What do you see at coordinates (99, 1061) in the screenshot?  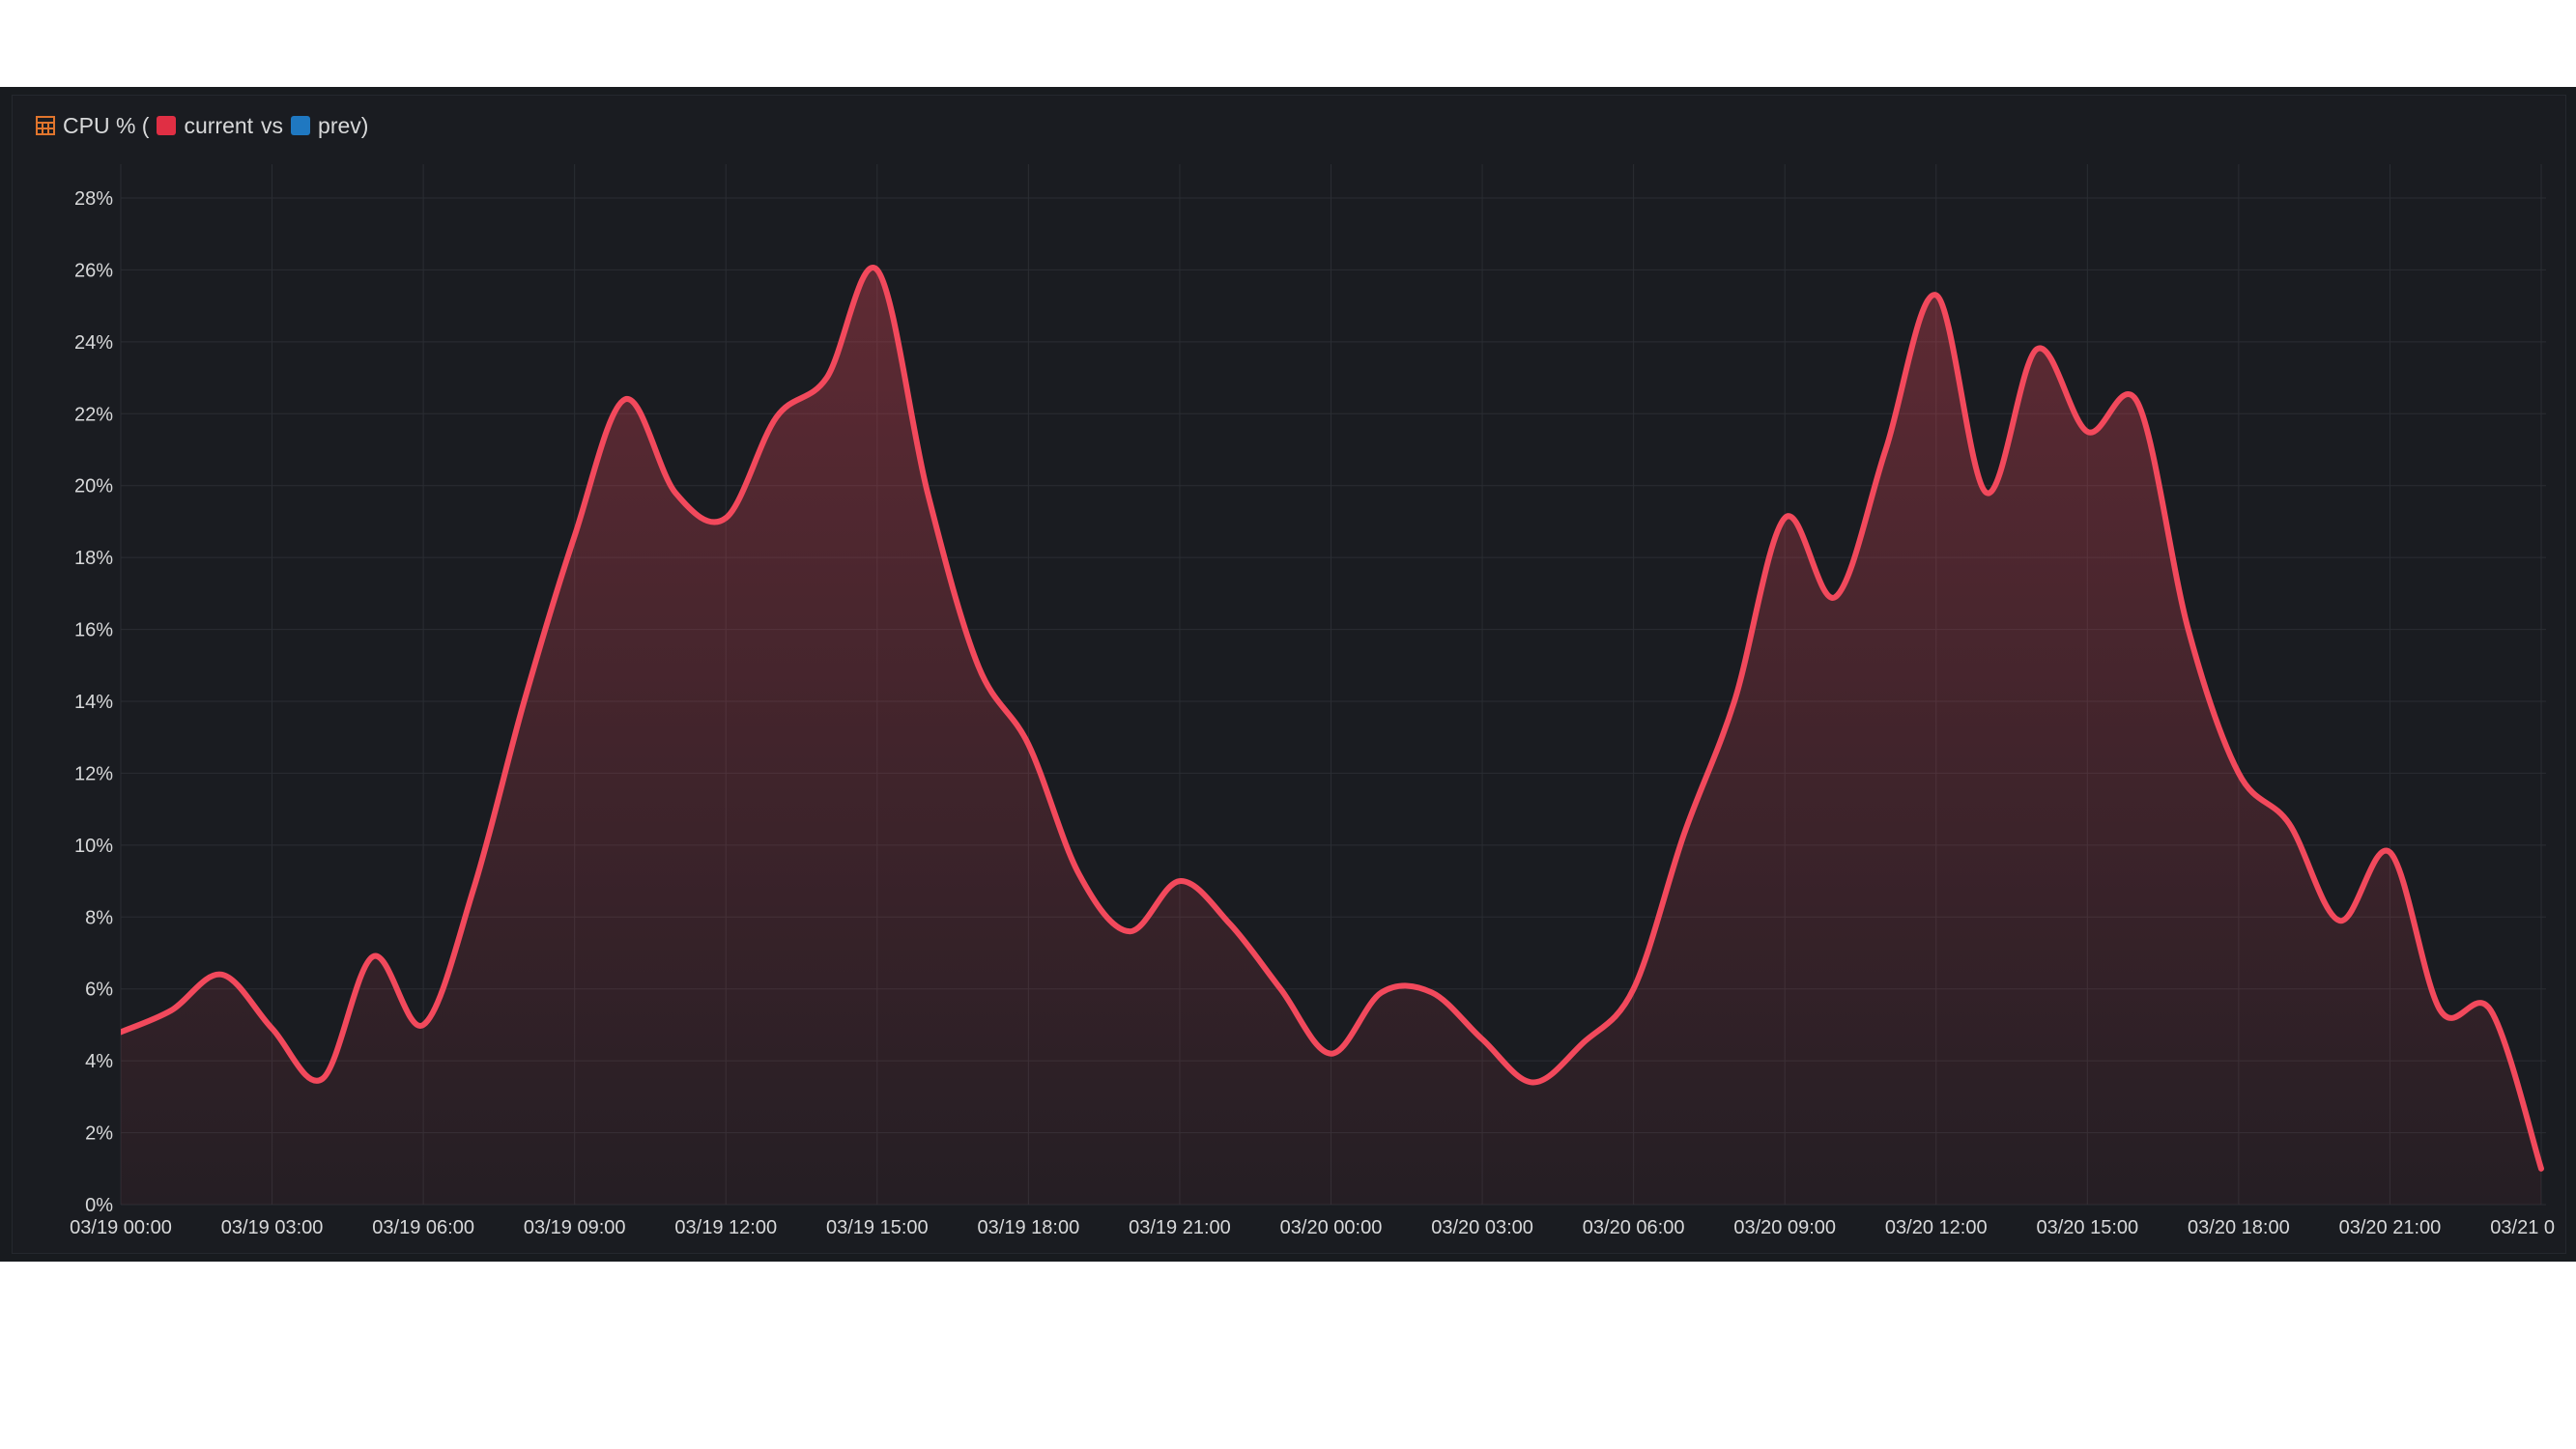 I see `y-tick-label: 4%` at bounding box center [99, 1061].